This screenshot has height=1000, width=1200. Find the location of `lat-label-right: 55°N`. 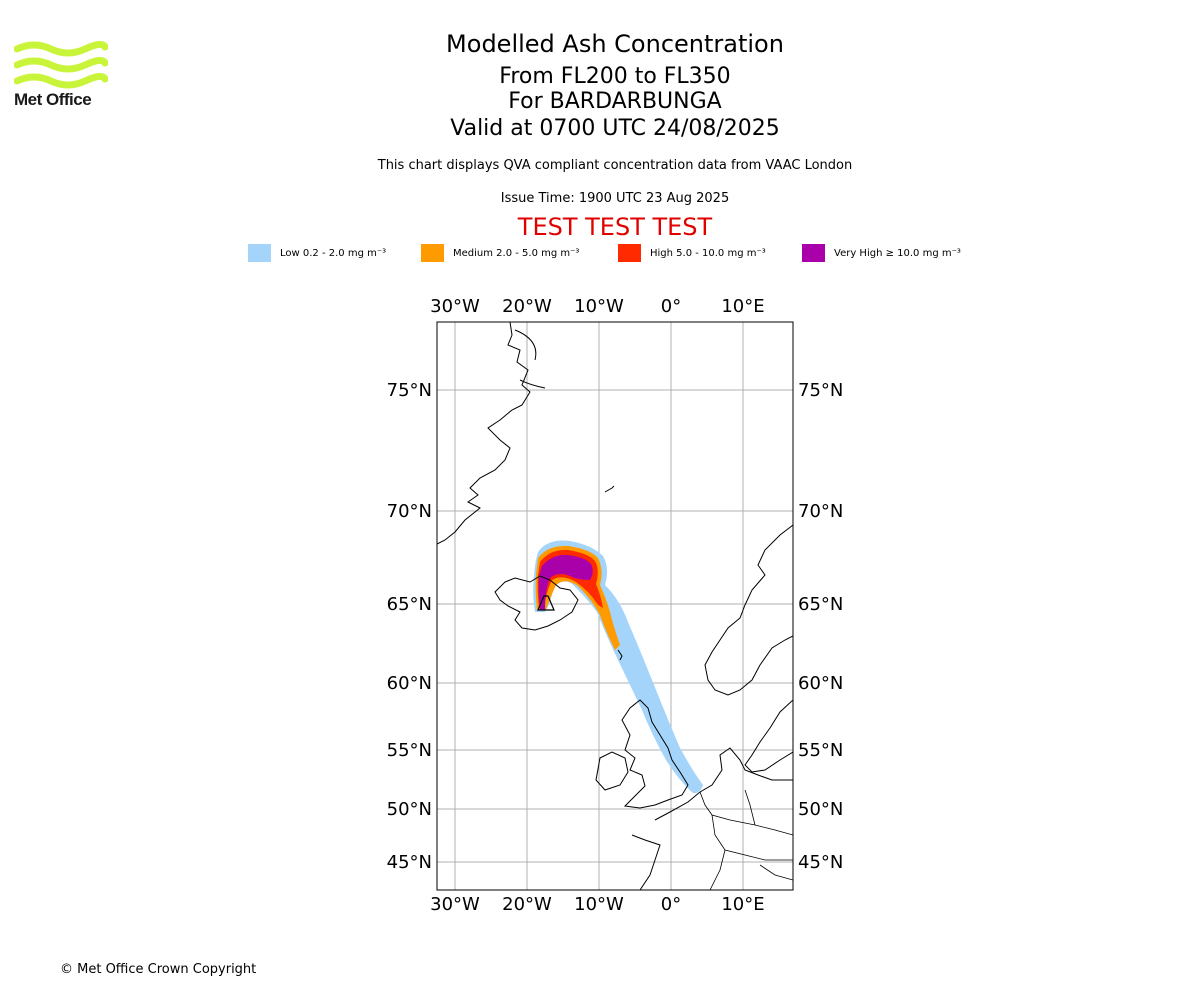

lat-label-right: 55°N is located at coordinates (820, 750).